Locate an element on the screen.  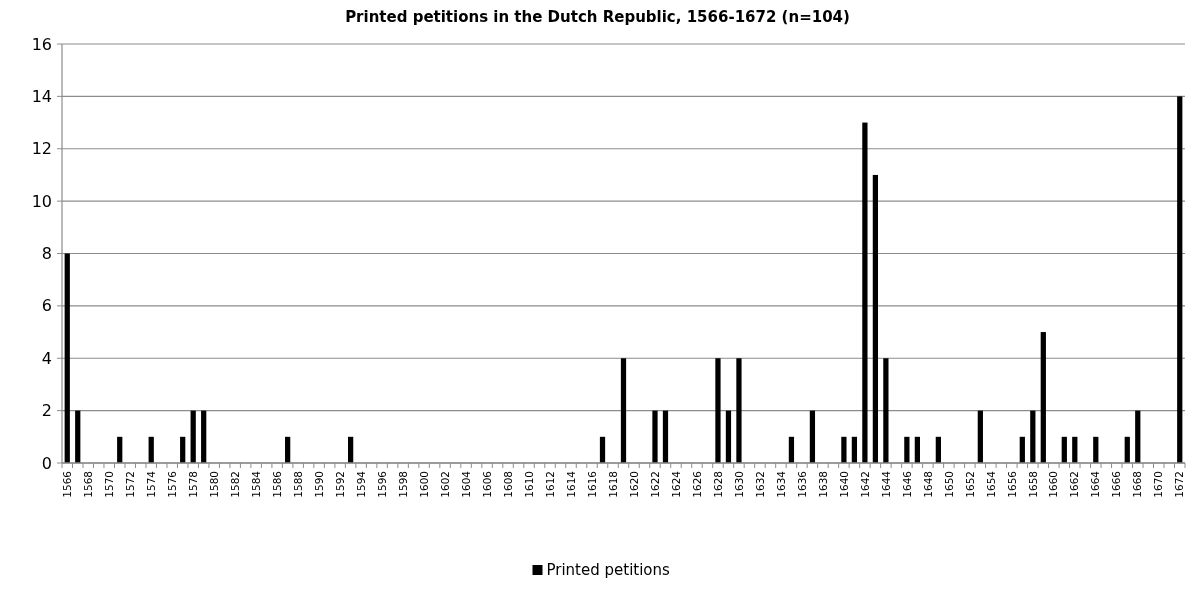
x-tick-label: 1620 is located at coordinates (633, 484).